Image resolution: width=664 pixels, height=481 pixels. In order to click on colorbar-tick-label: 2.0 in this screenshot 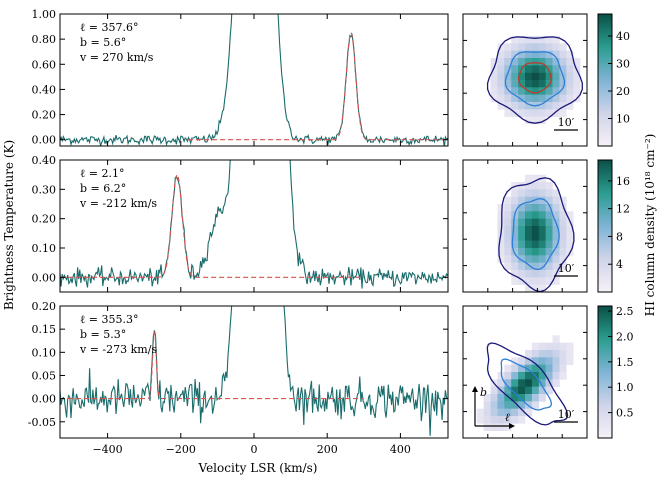, I will do `click(625, 336)`.